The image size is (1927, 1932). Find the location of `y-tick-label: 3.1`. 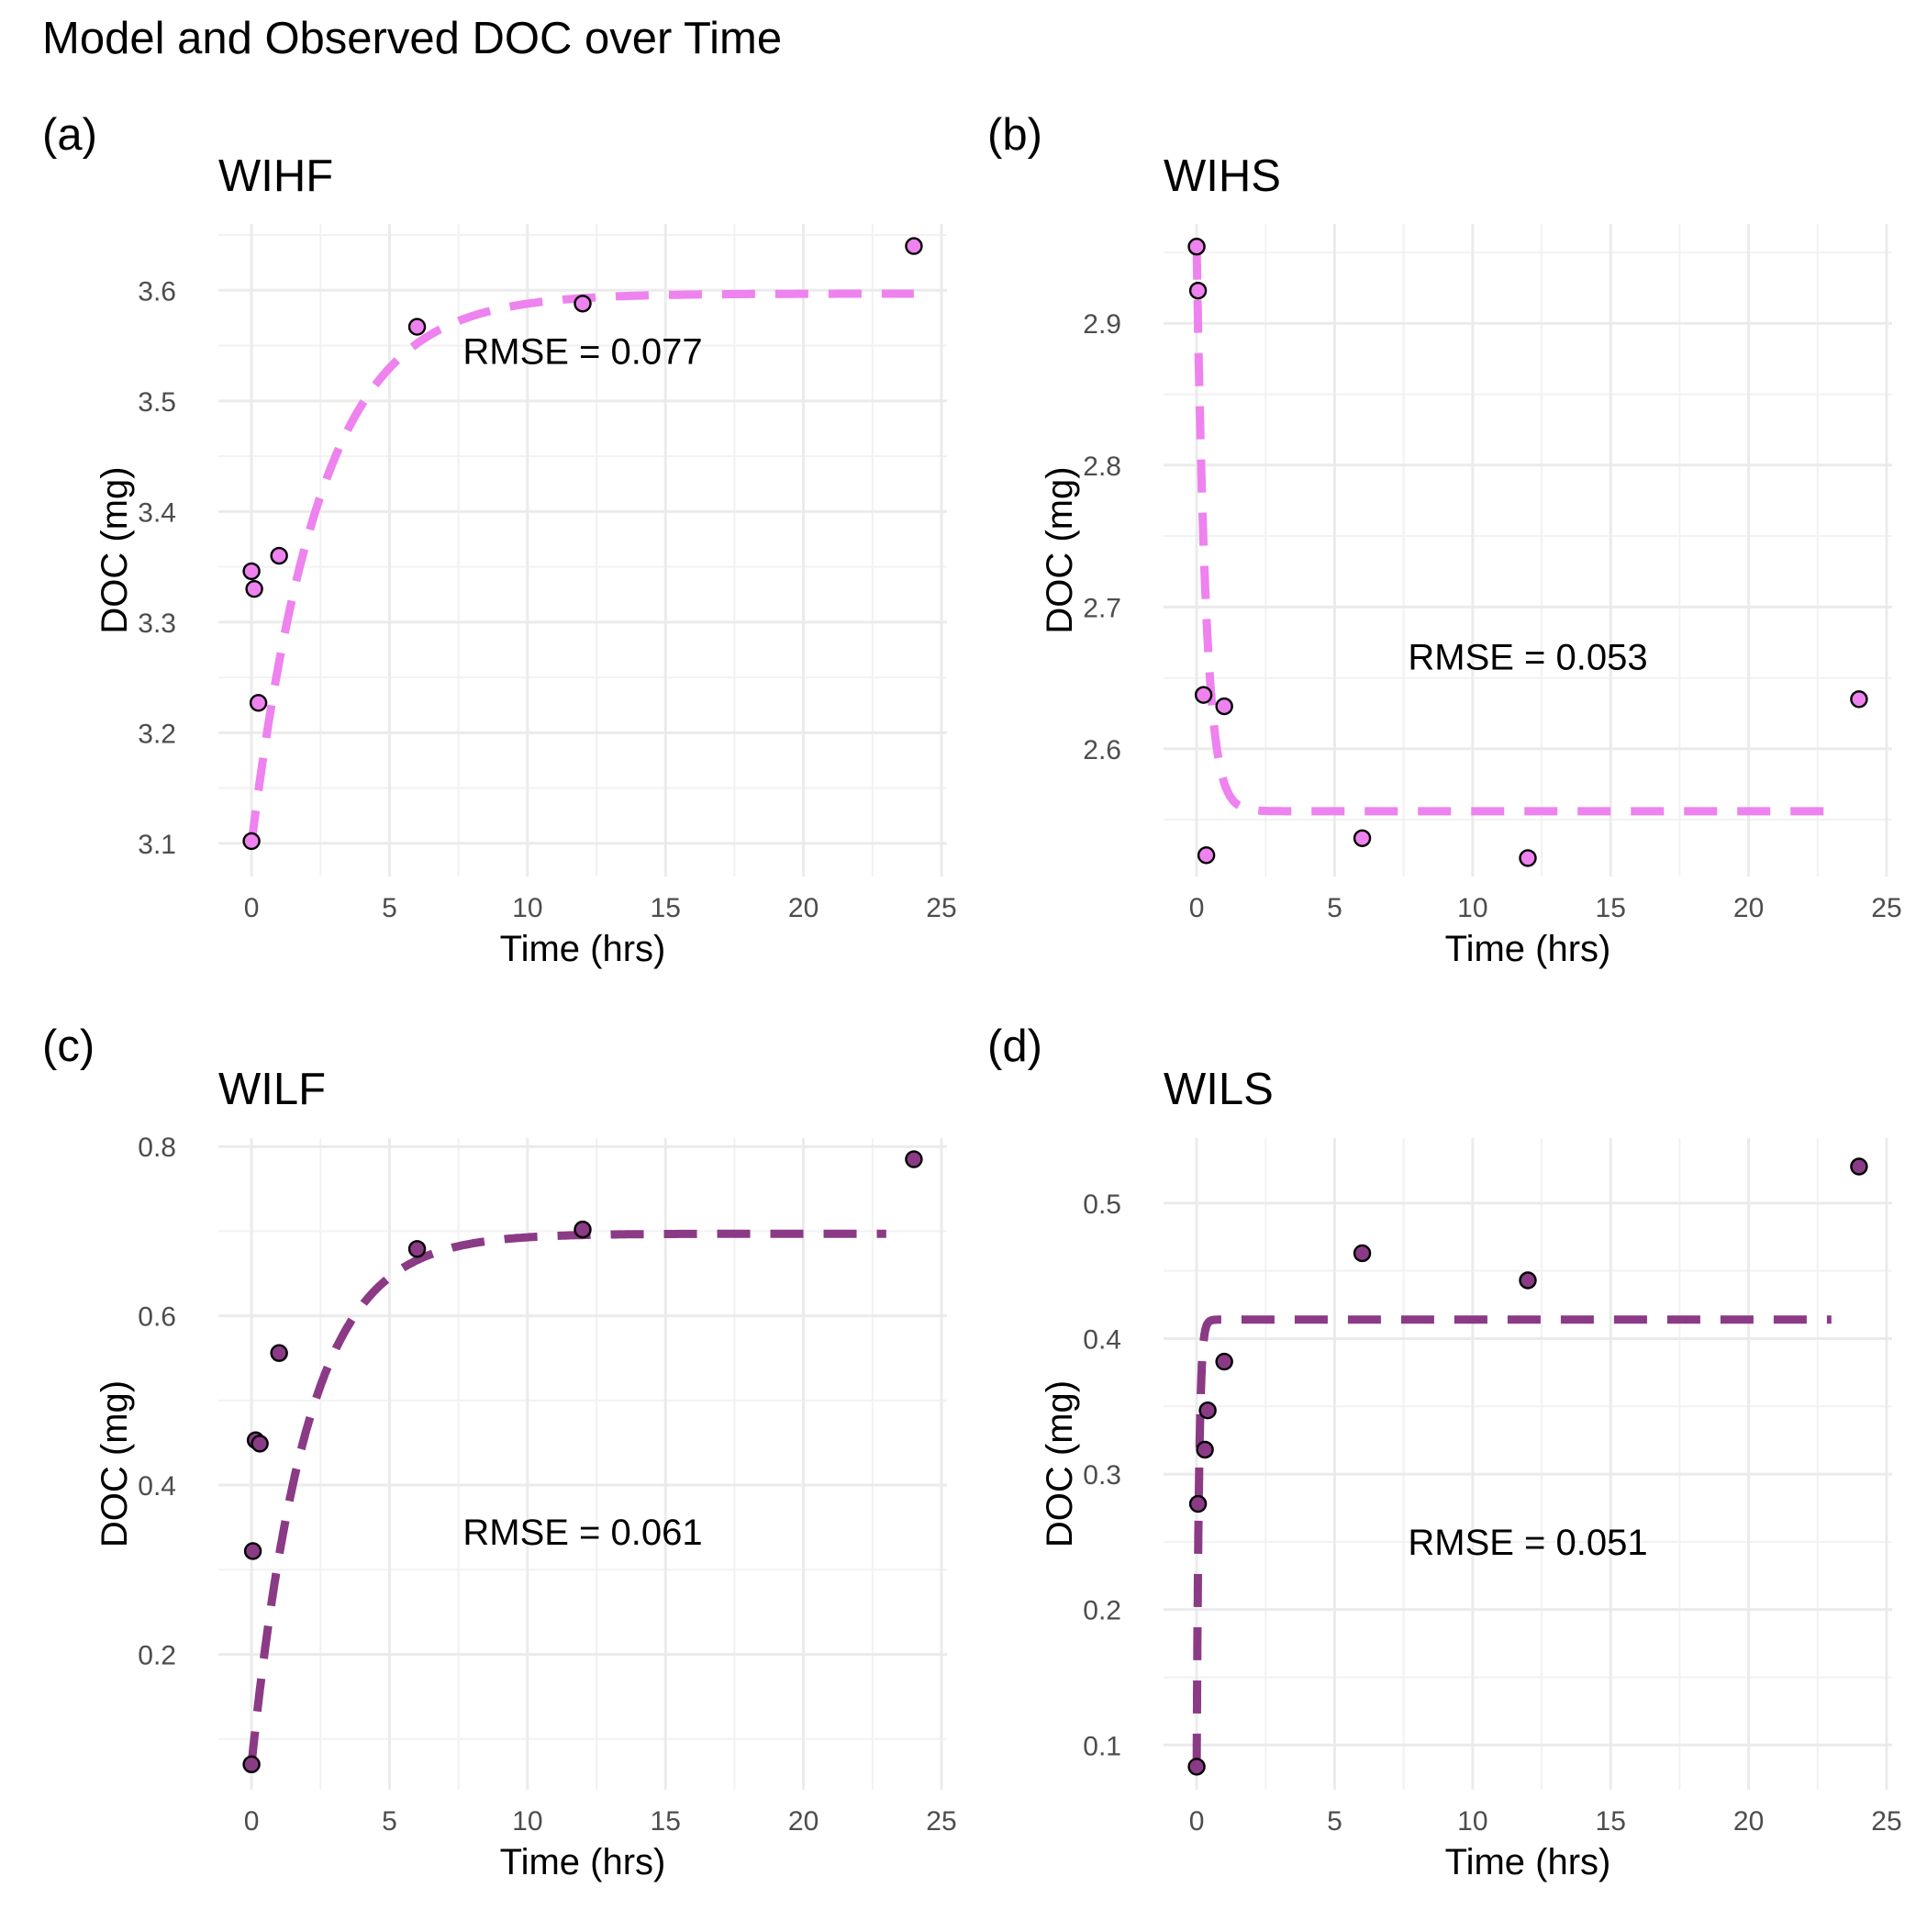

y-tick-label: 3.1 is located at coordinates (157, 845).